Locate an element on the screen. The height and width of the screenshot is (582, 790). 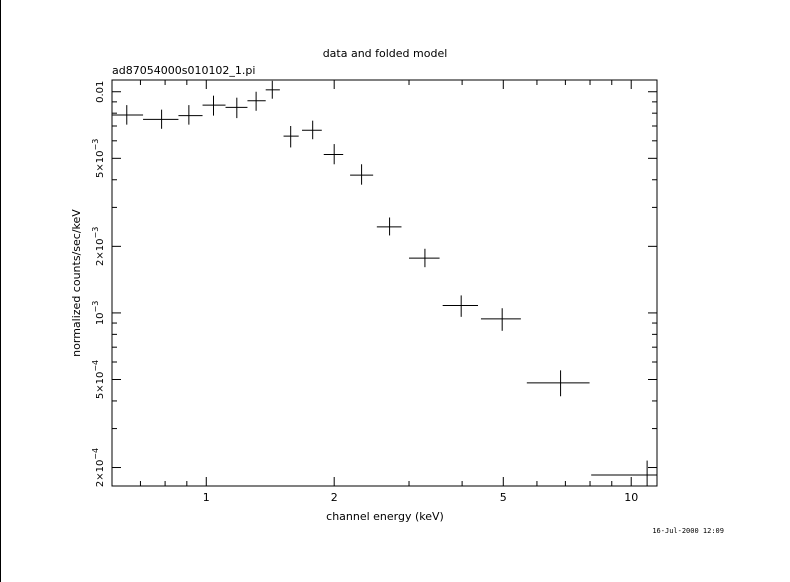
y-tick-label: 2×10−4 is located at coordinates (98, 467).